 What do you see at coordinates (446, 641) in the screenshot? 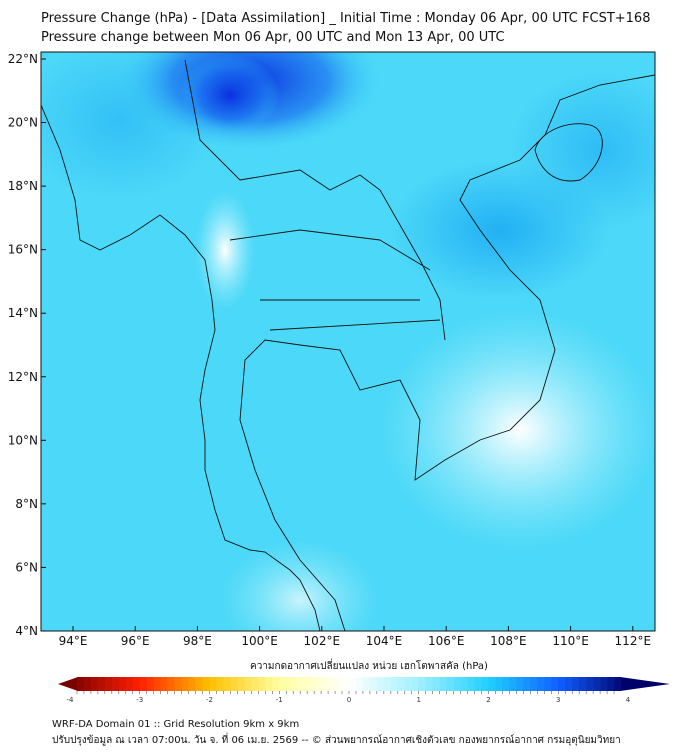
I see `lon-label: 106°E` at bounding box center [446, 641].